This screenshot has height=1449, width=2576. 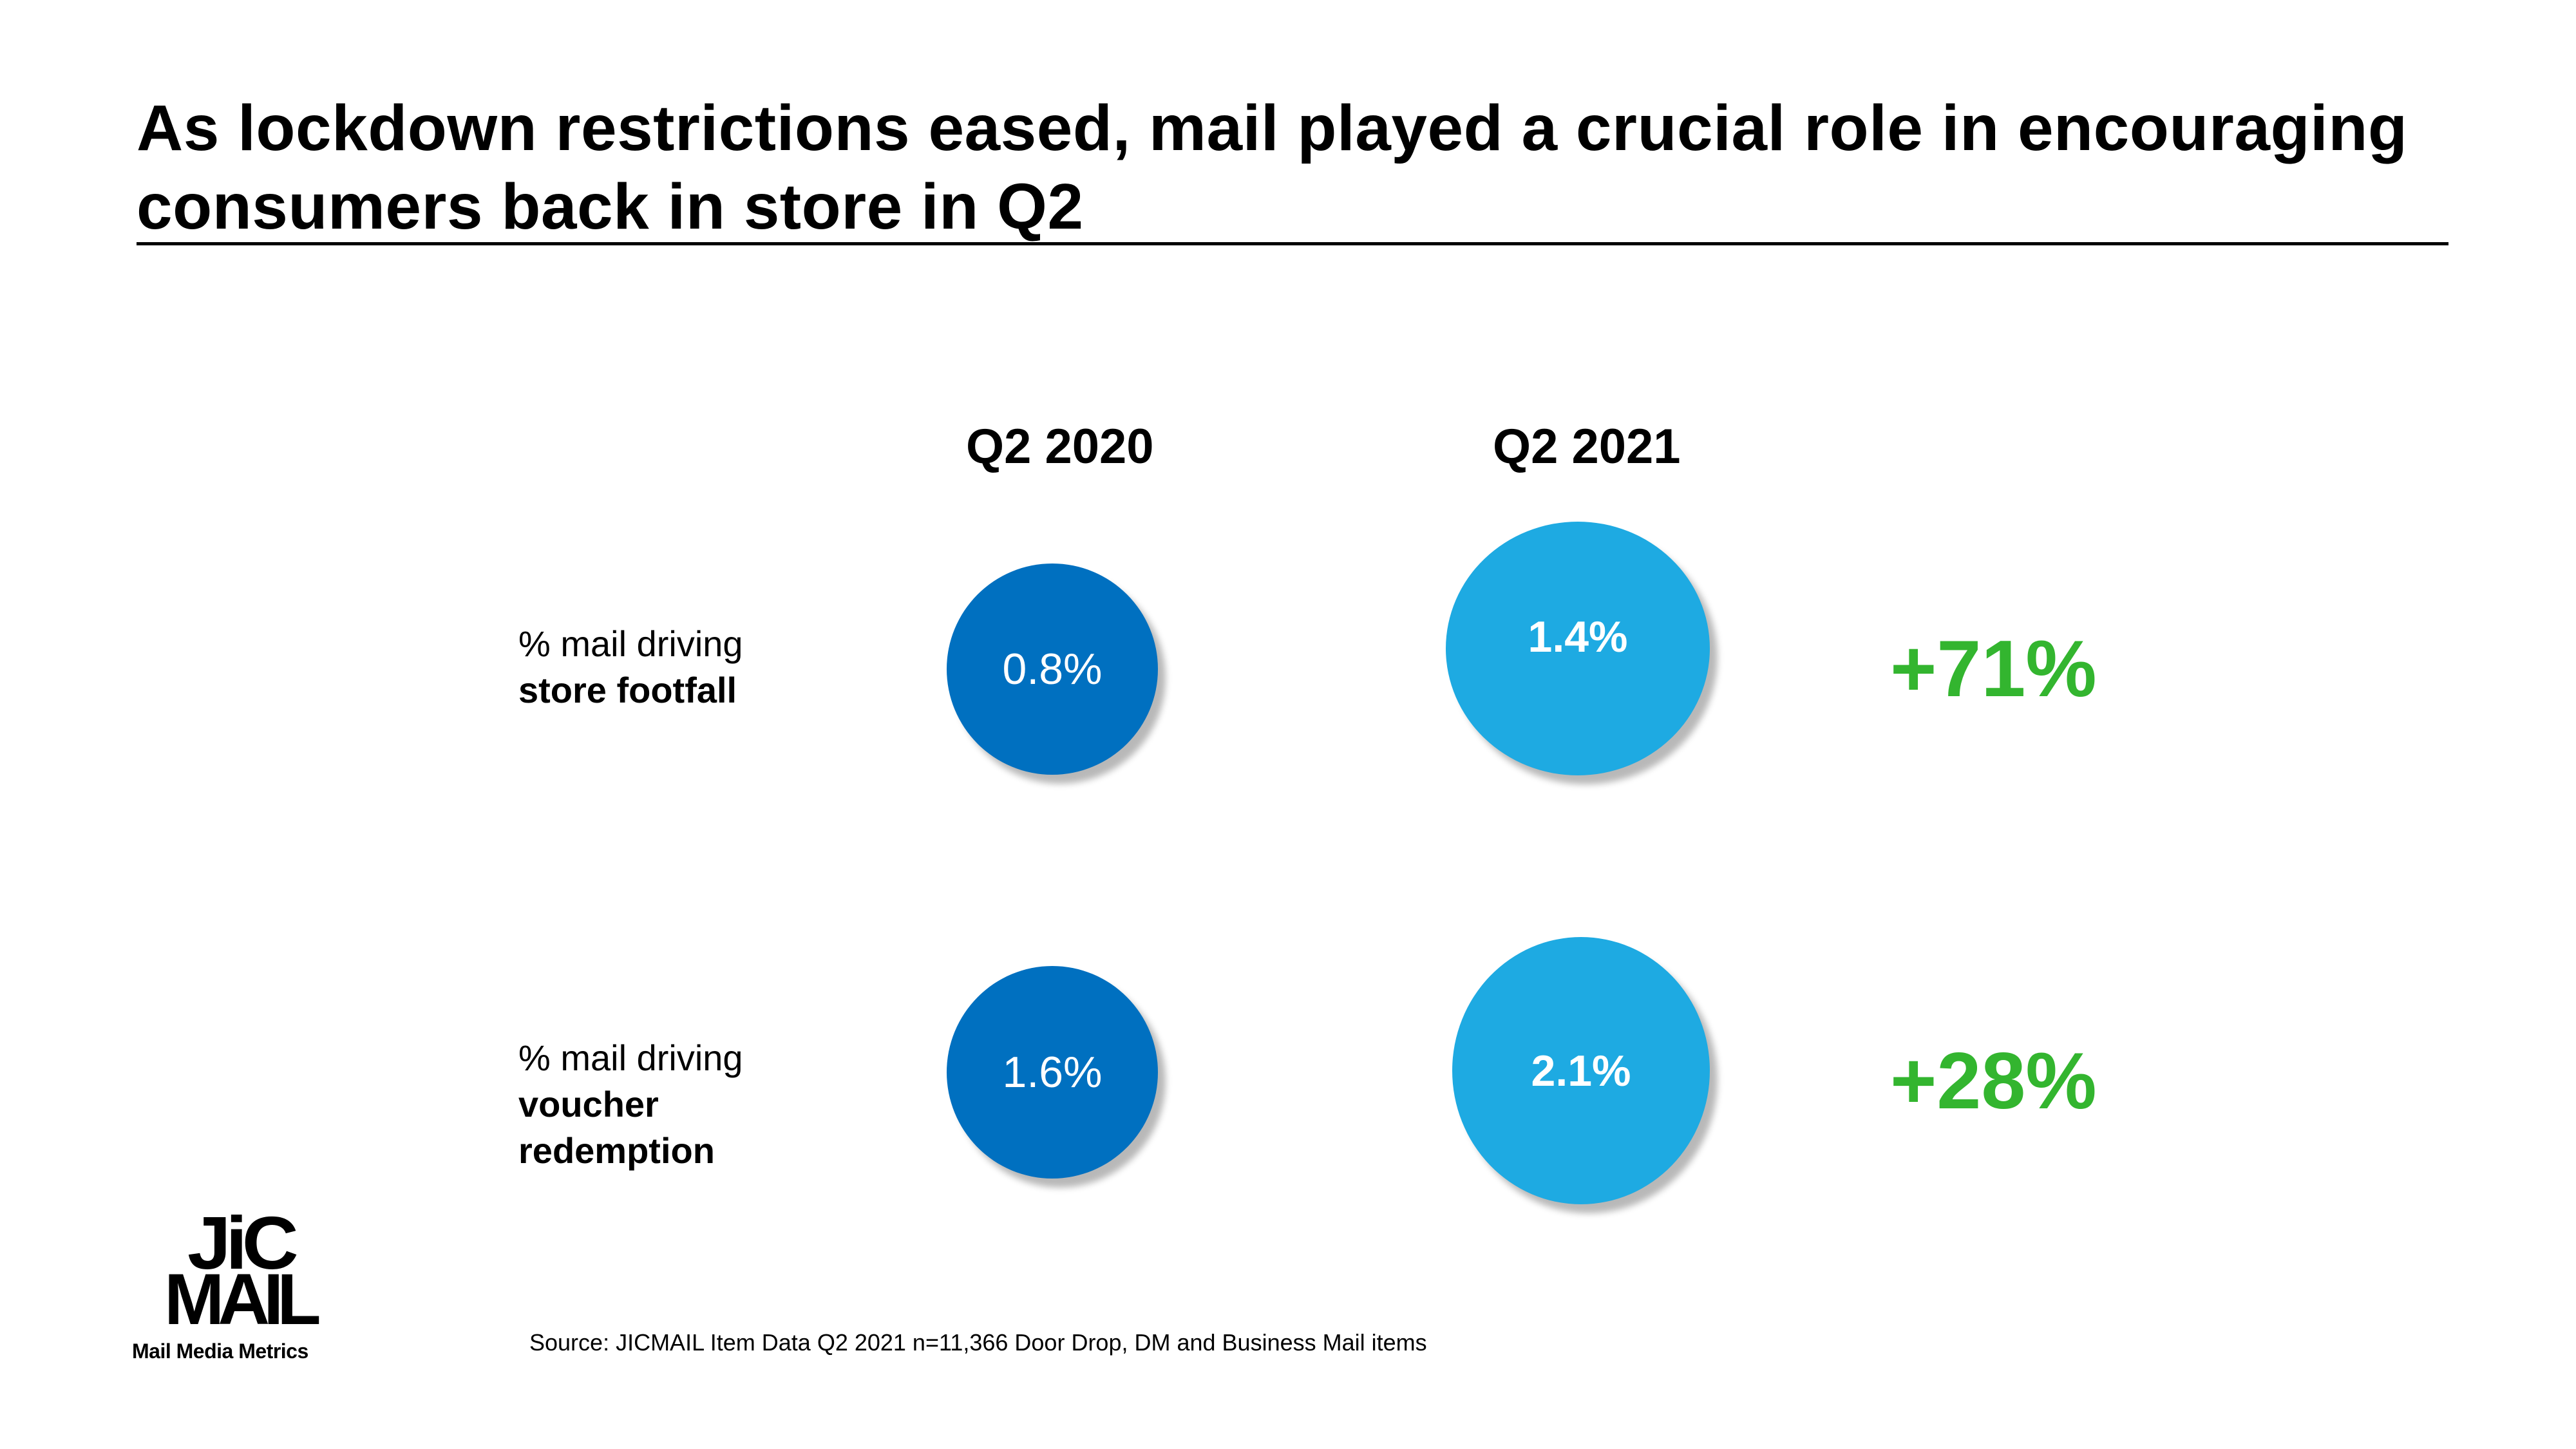 I want to click on logo-tagline: Mail Media Metrics, so click(x=220, y=1351).